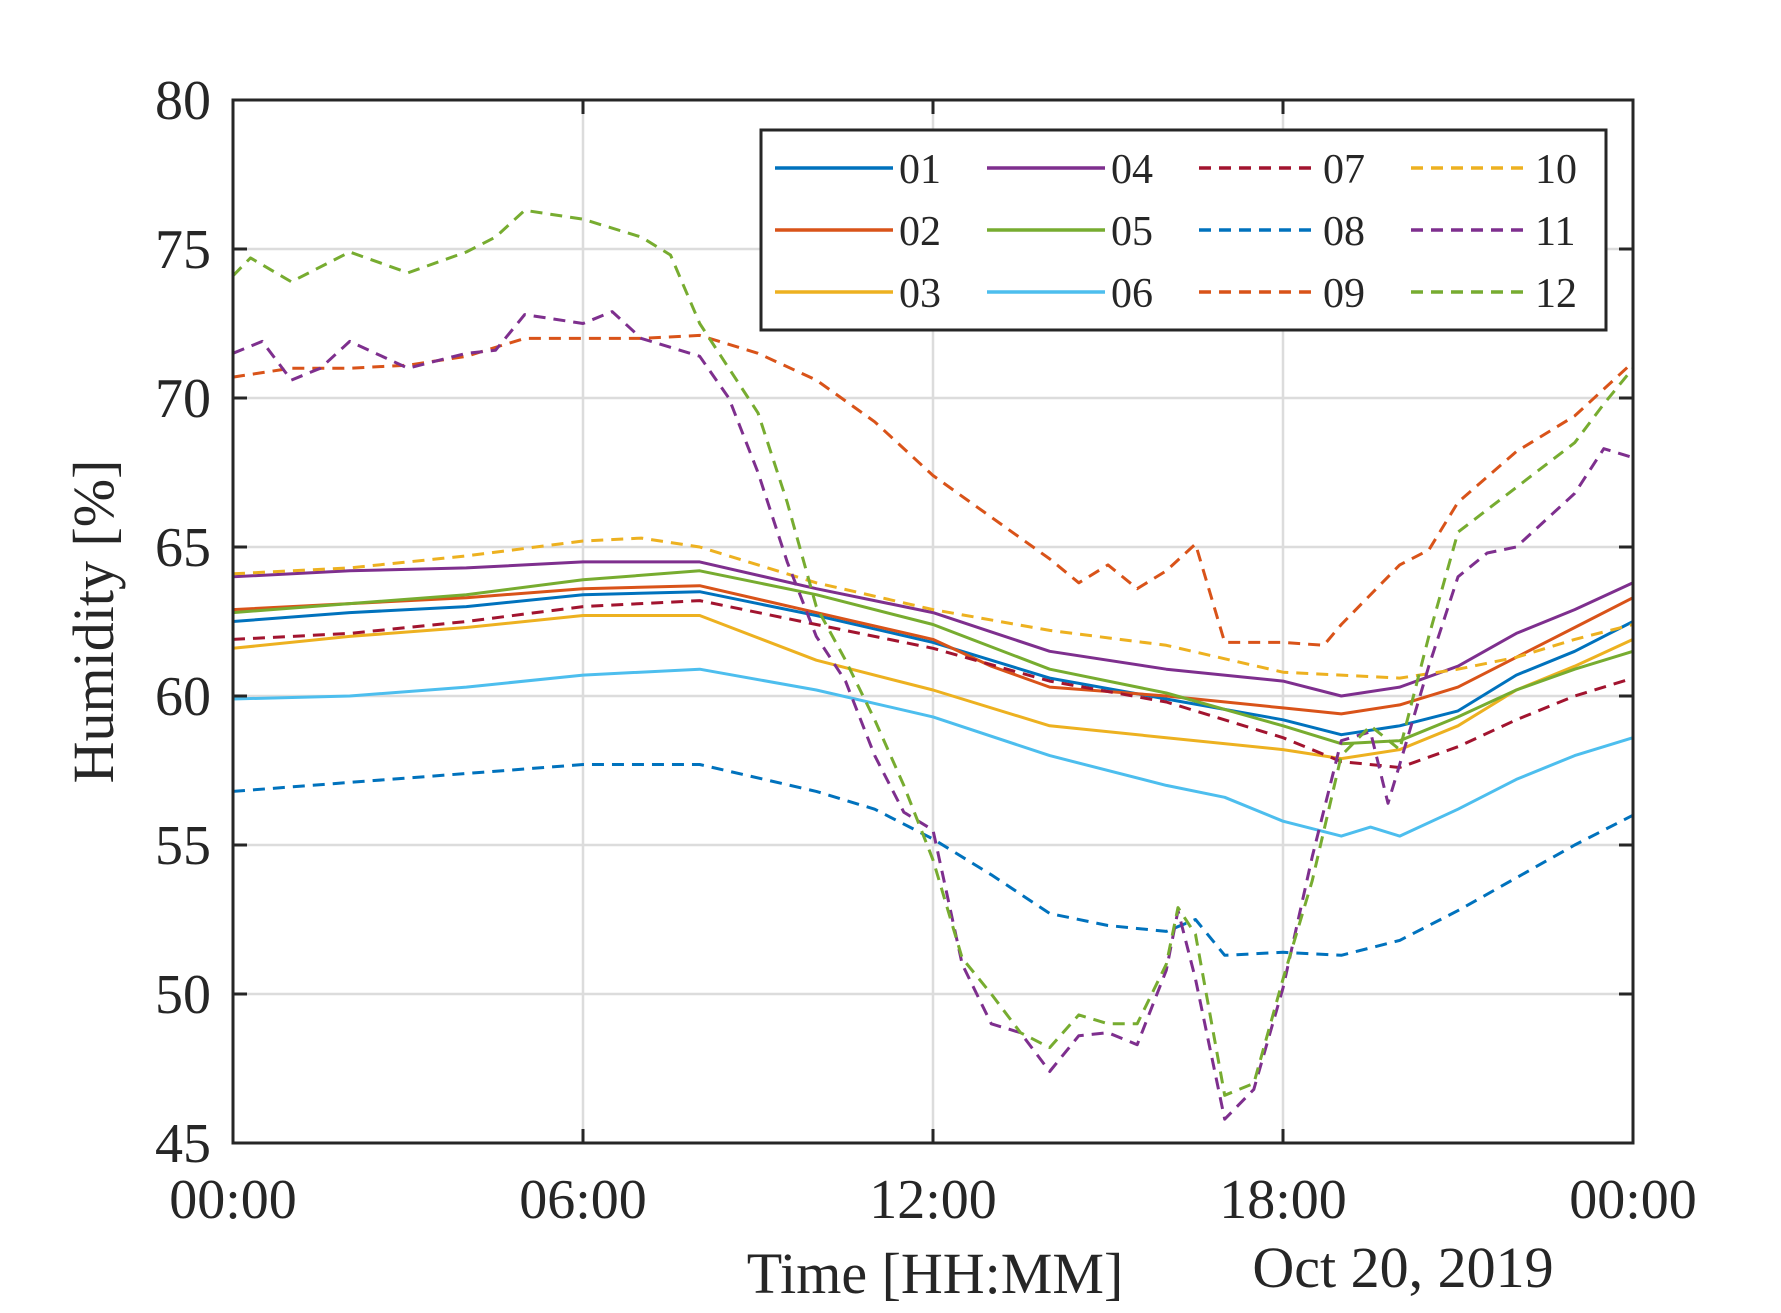 This screenshot has width=1781, height=1313. I want to click on y-tick-label: 60, so click(183, 697).